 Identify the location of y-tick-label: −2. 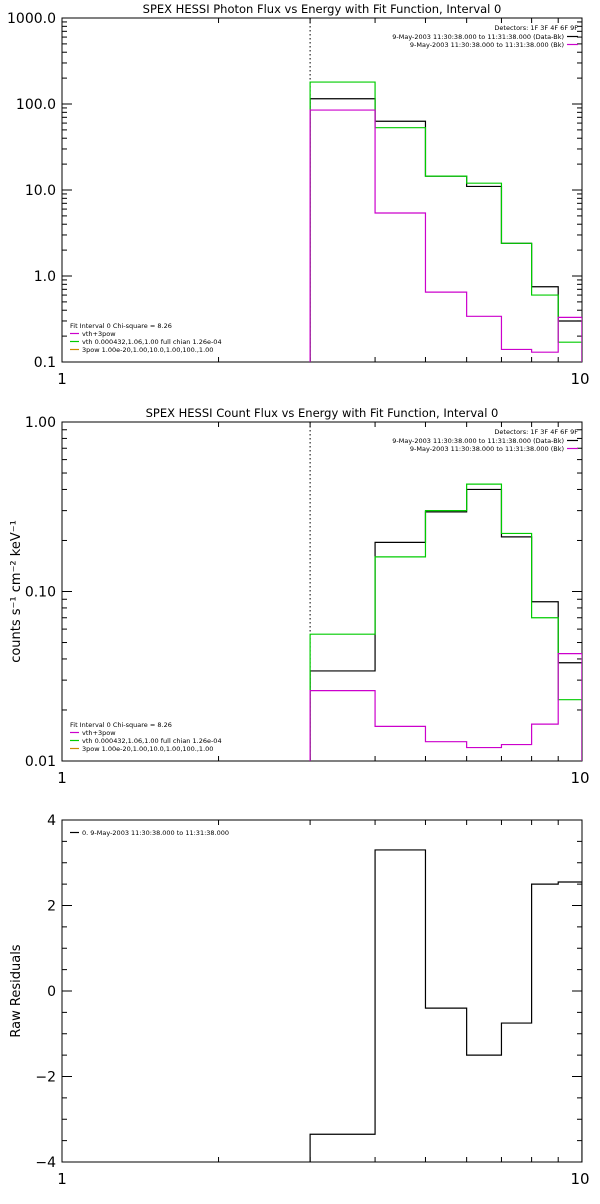
(45, 1078).